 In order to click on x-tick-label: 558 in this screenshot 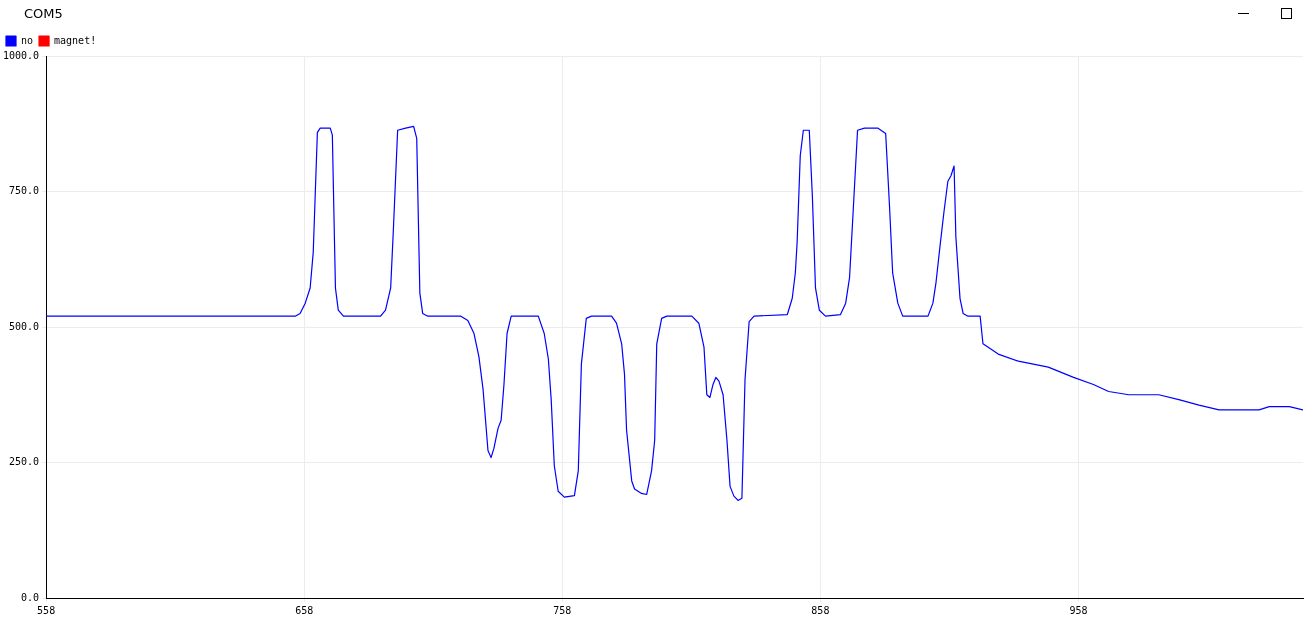, I will do `click(46, 610)`.